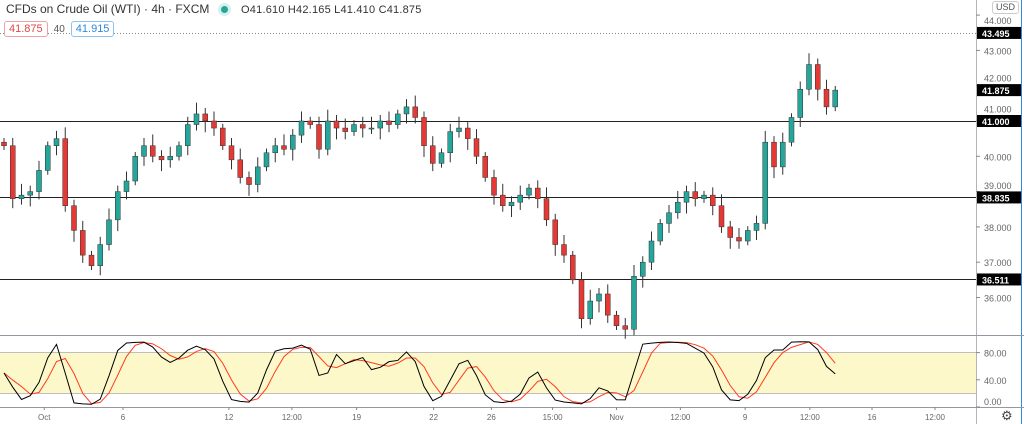  Describe the element at coordinates (433, 417) in the screenshot. I see `time-tick-label: 22` at that location.